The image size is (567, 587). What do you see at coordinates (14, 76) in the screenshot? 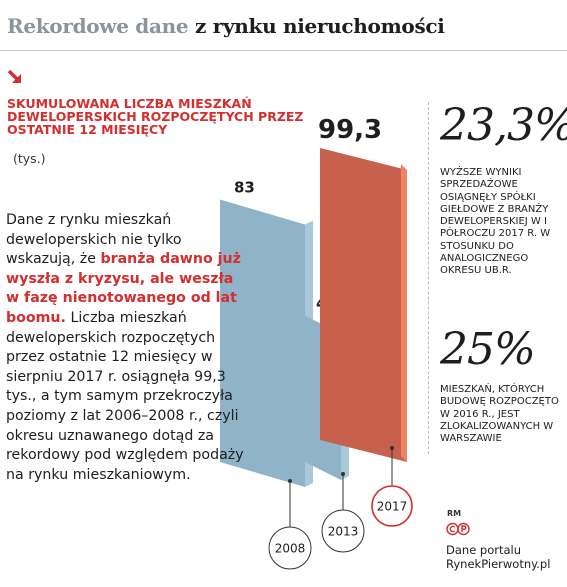
I see `arrow-down-right-icon` at bounding box center [14, 76].